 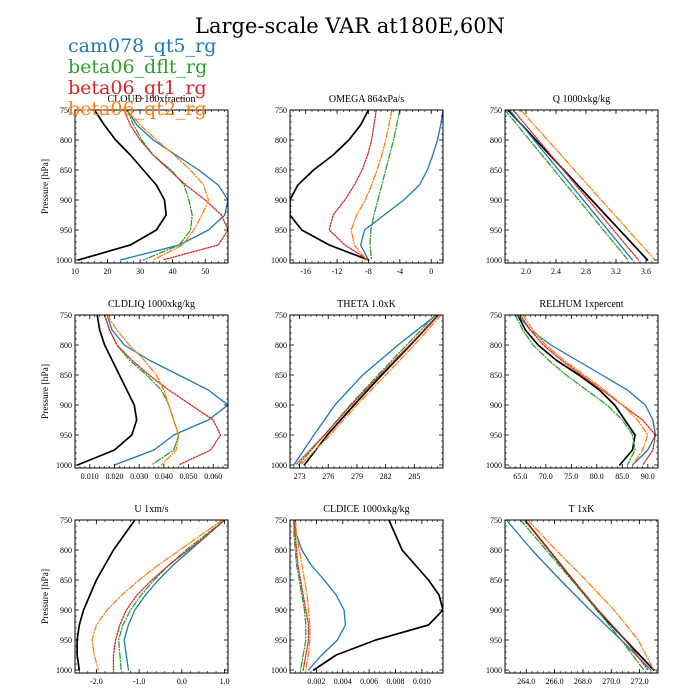 I want to click on y-axis-label: Pressure [hPa], so click(x=46, y=391).